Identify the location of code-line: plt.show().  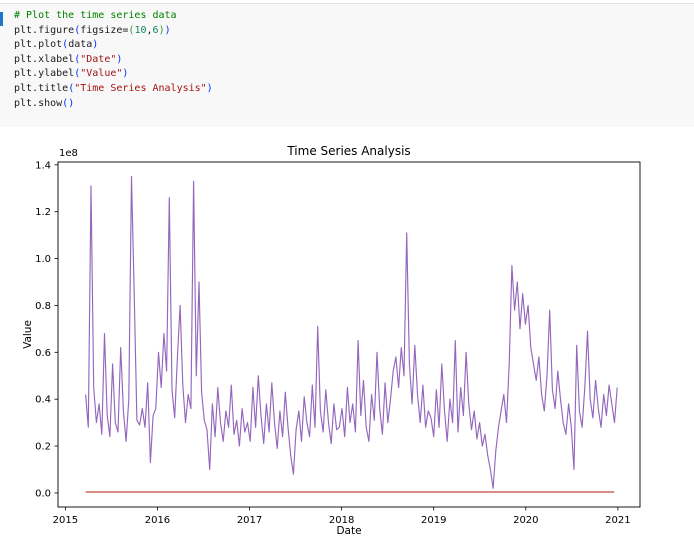
(44, 103).